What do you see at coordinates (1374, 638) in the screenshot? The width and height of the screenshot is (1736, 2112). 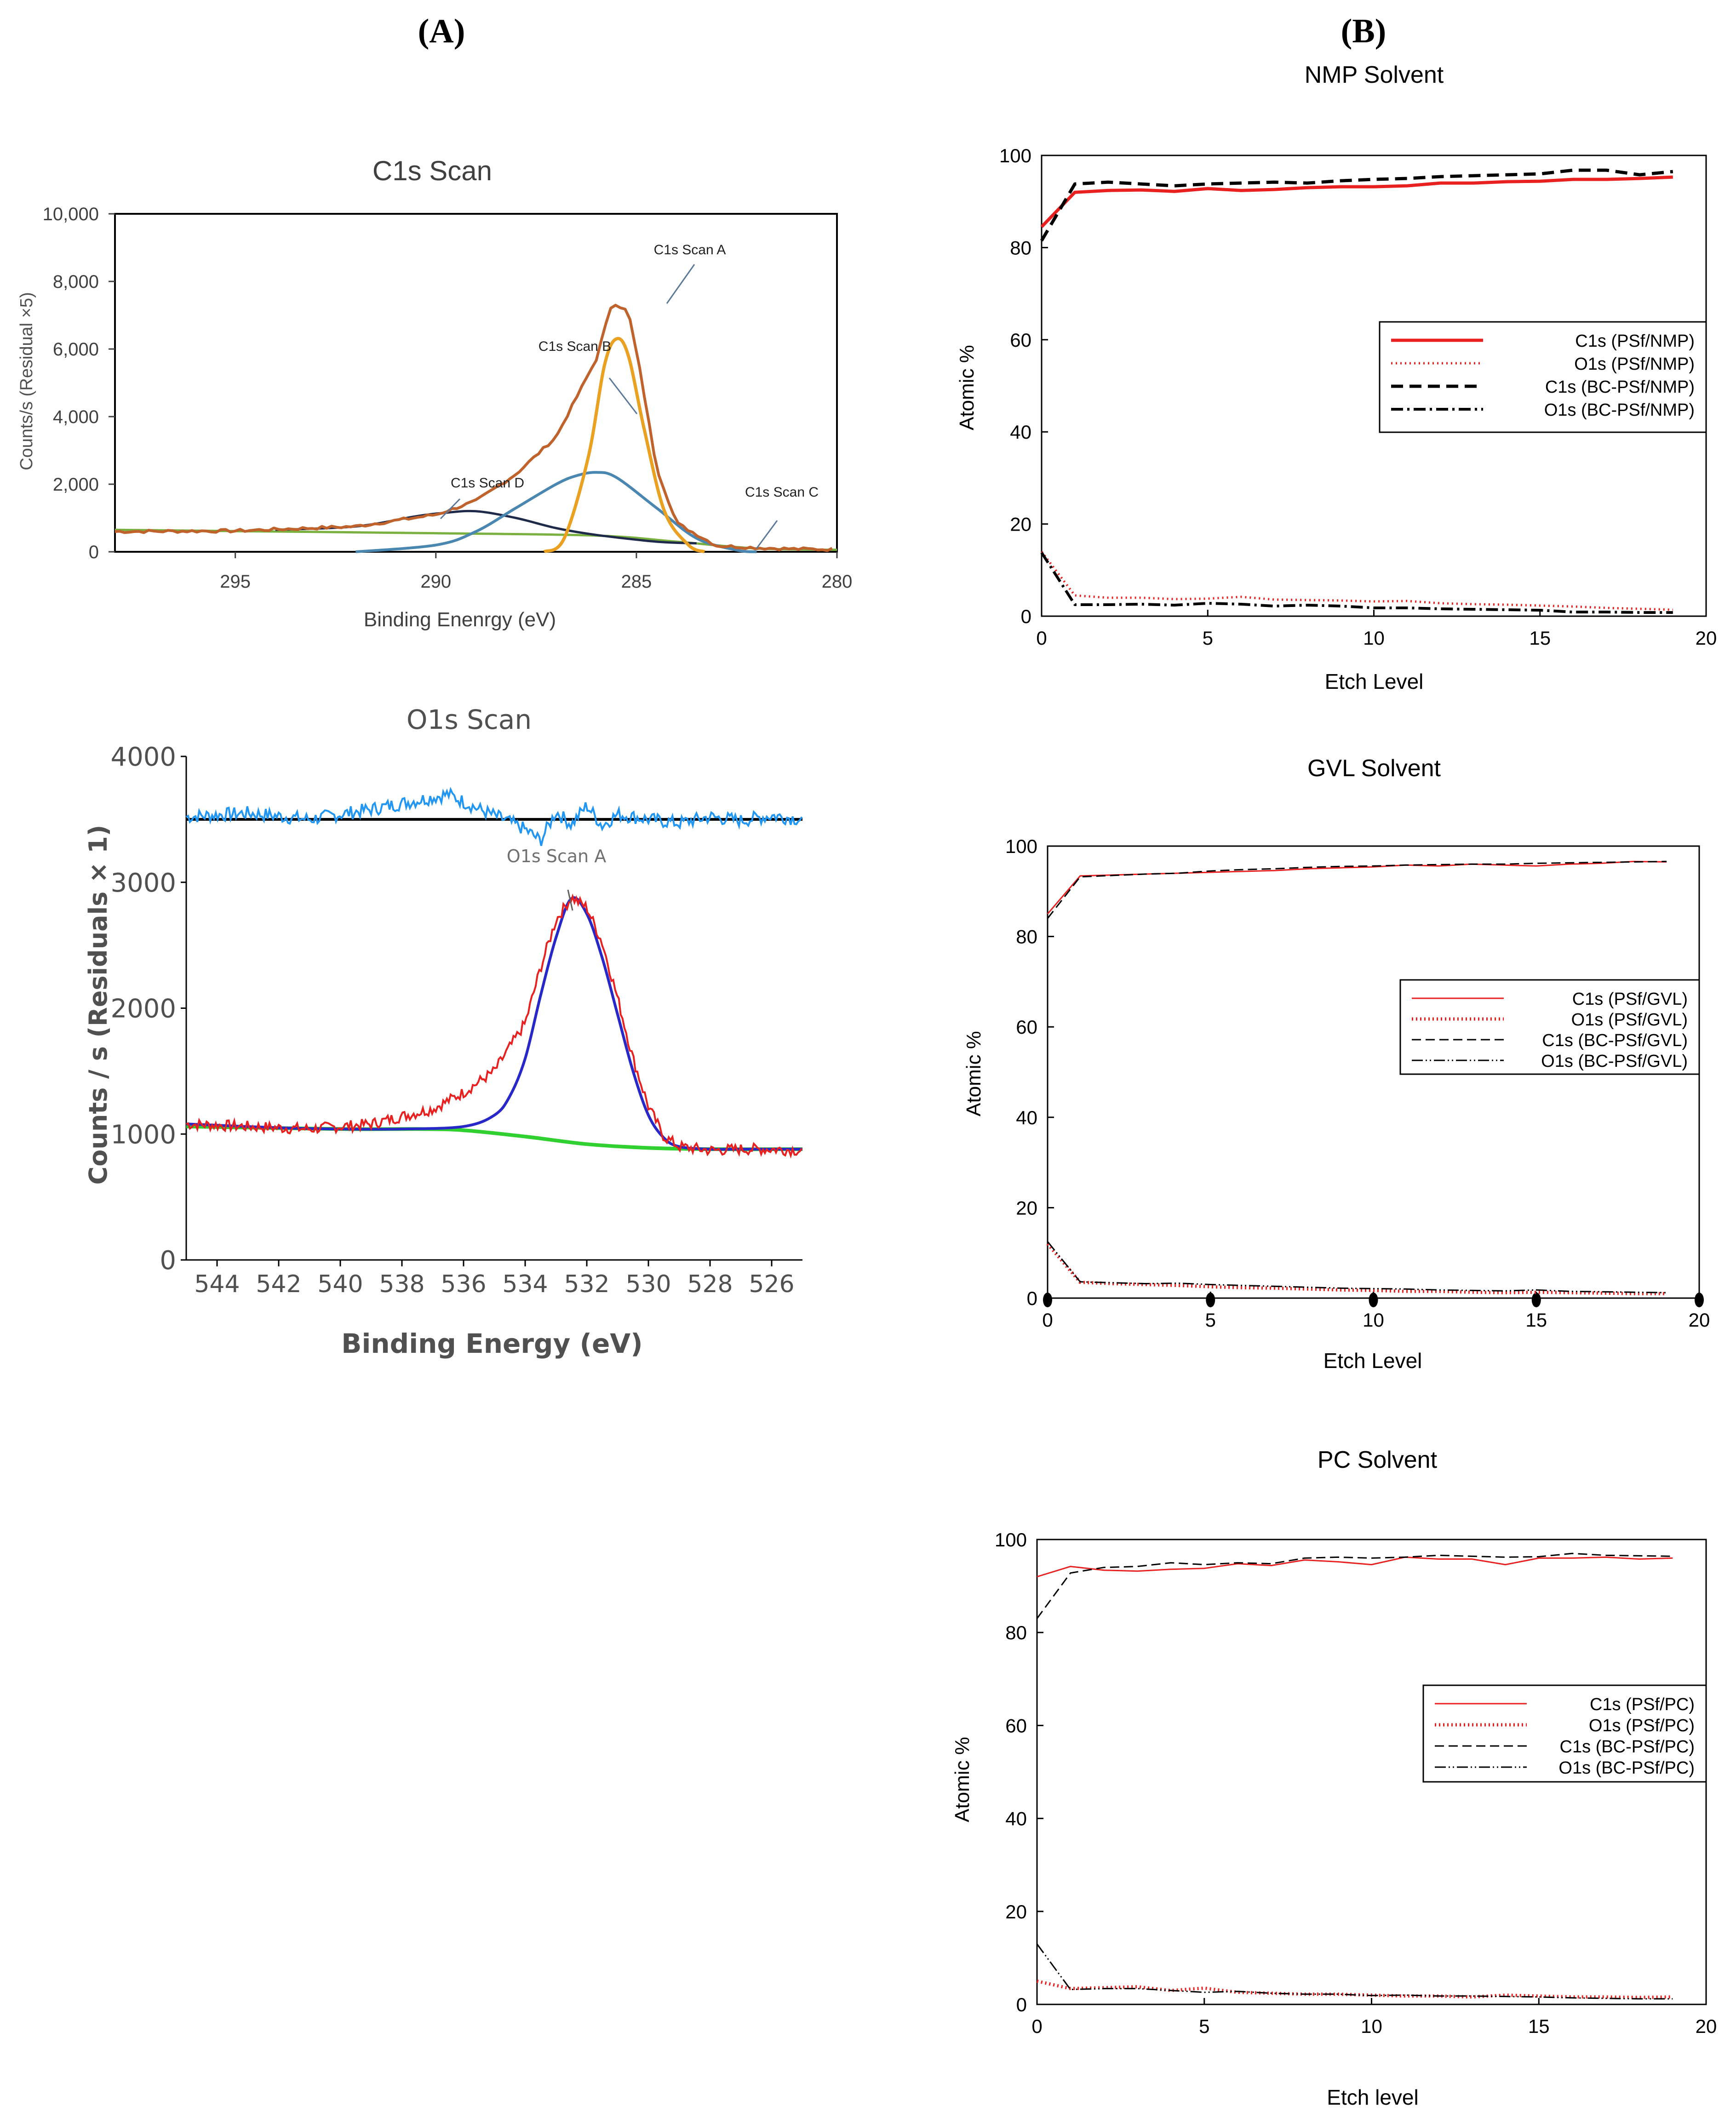 I see `nmp-x-tick-label: 10` at bounding box center [1374, 638].